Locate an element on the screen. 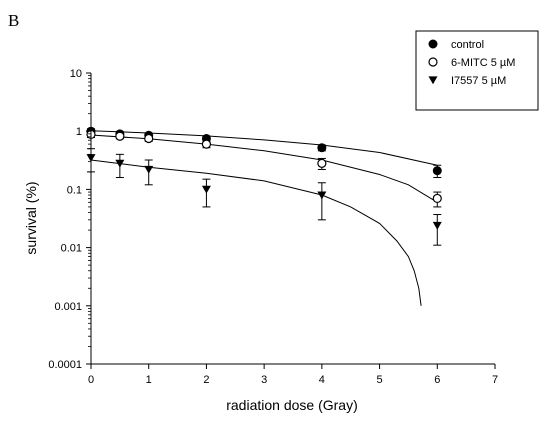 The image size is (550, 421). legend-label: control is located at coordinates (467, 45).